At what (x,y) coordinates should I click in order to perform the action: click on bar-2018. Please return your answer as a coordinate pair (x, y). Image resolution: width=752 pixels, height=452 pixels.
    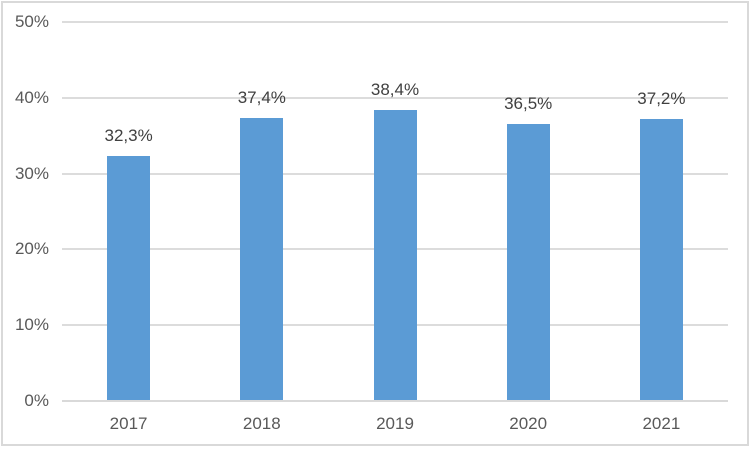
    Looking at the image, I should click on (262, 259).